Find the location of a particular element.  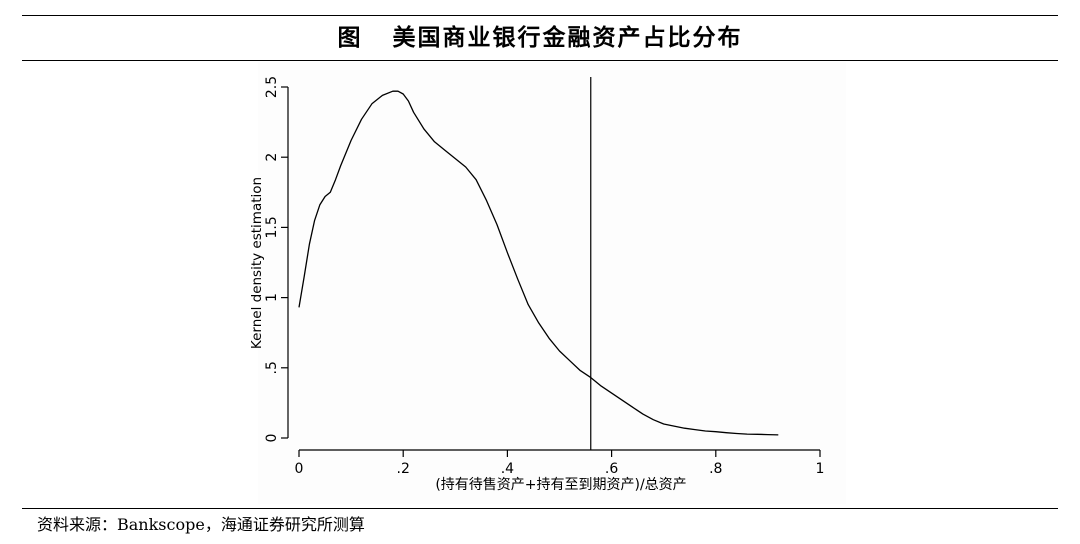

y-tick-label: 2 is located at coordinates (272, 157).